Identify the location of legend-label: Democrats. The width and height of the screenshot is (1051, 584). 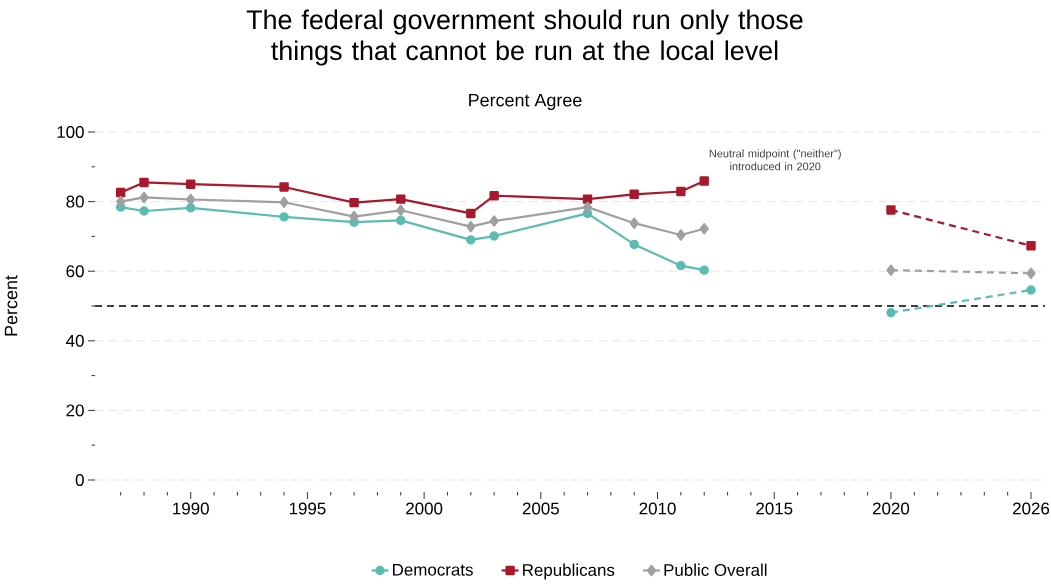
(433, 569).